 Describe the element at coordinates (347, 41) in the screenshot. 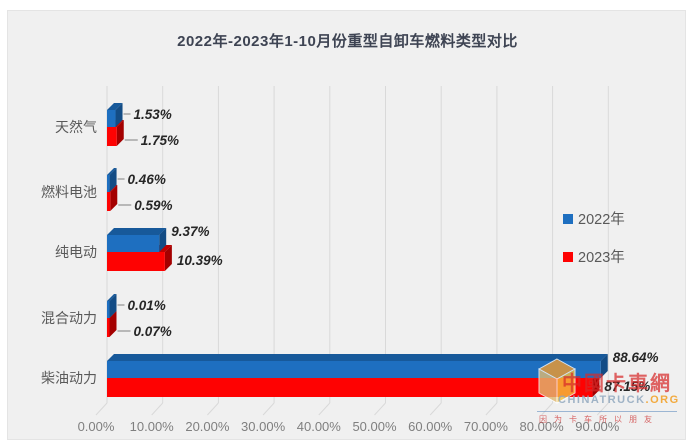

I see `chart-title: 2022年-2023年1-10月份重型自卸车燃料类型对比` at that location.